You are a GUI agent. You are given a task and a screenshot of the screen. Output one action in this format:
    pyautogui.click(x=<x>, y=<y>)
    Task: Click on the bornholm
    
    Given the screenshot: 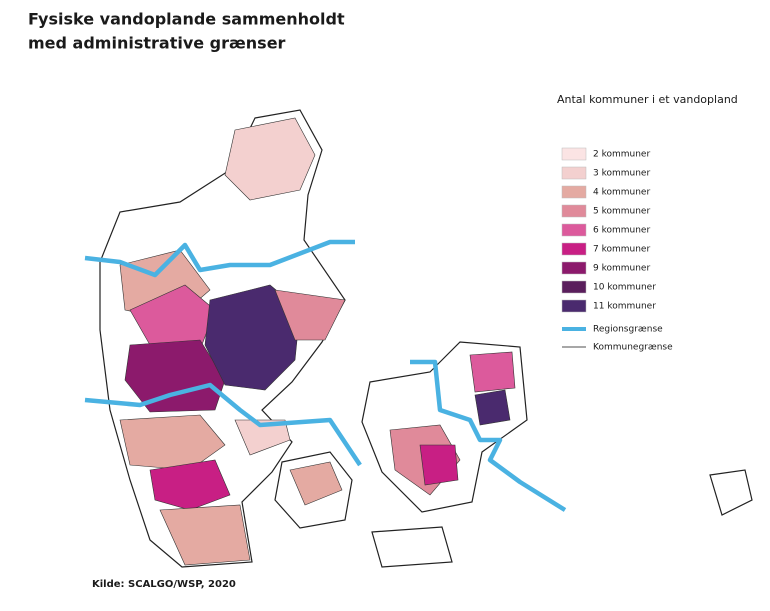 What is the action you would take?
    pyautogui.click(x=731, y=492)
    